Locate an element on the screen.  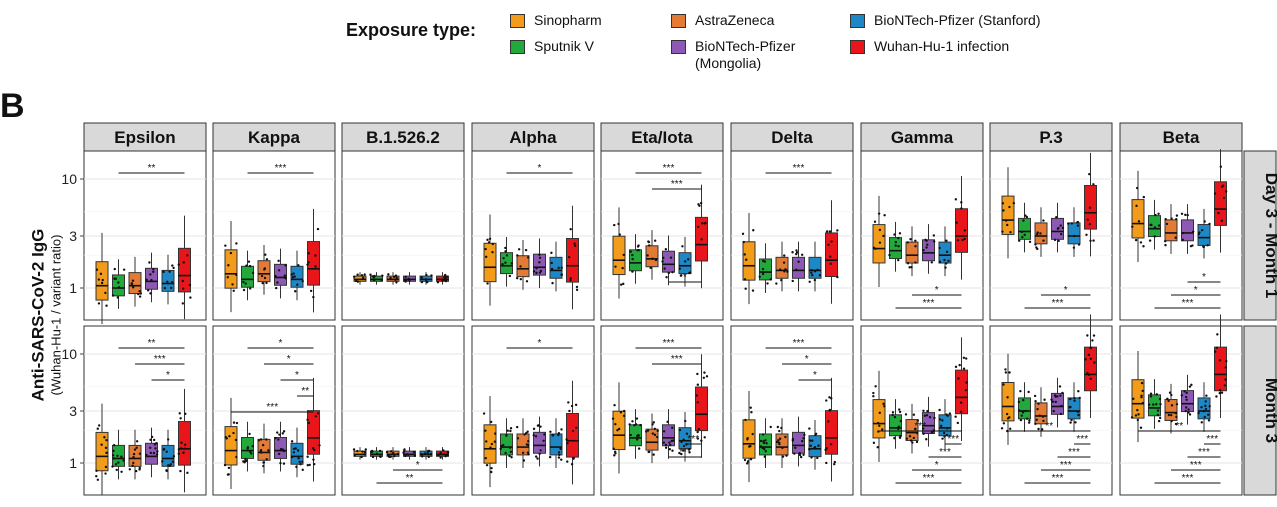
significance-label: * is located at coordinates (418, 465).